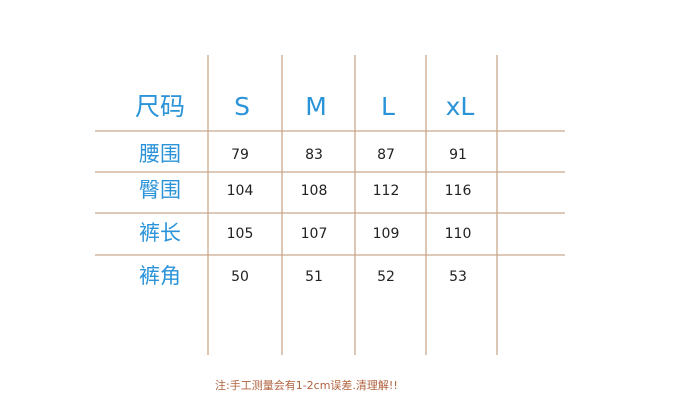 The image size is (690, 419). I want to click on row-label: 臀围, so click(160, 190).